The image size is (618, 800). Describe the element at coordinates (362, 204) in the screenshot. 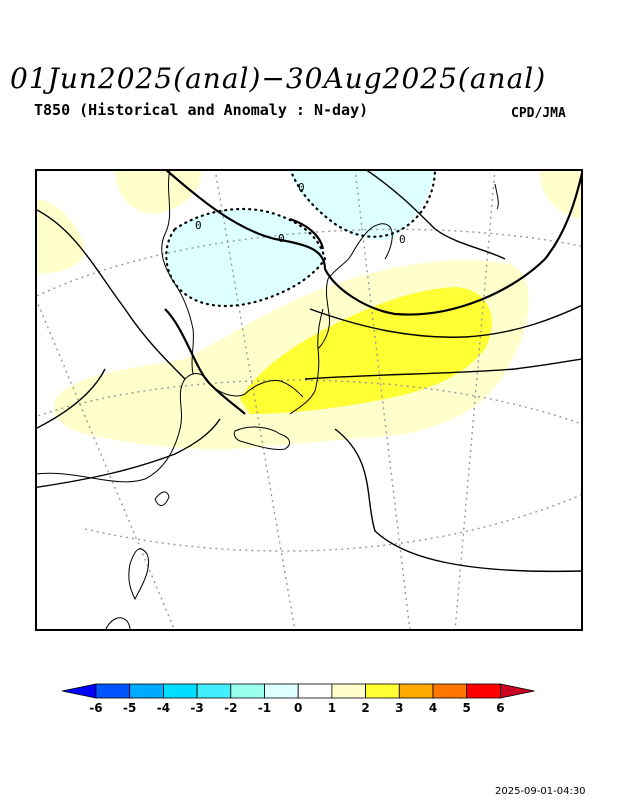

I see `anomaly-shade-light-cyan-north` at that location.